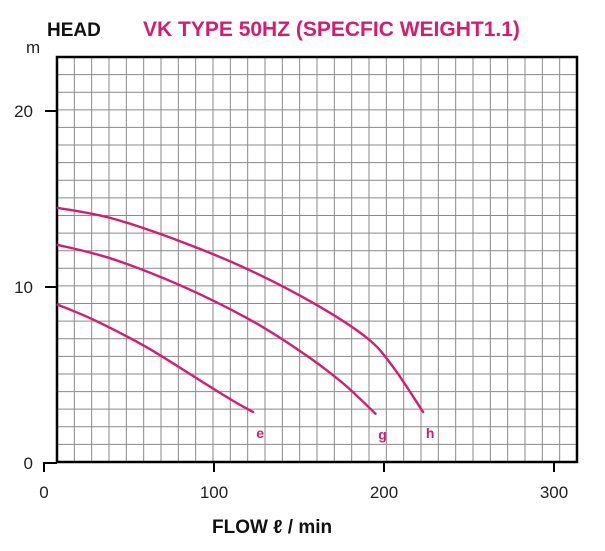 The height and width of the screenshot is (551, 605). What do you see at coordinates (43, 492) in the screenshot?
I see `x-tick-label: 0` at bounding box center [43, 492].